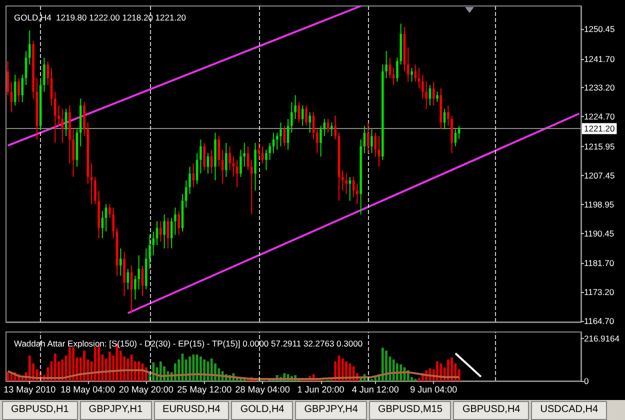  Describe the element at coordinates (375, 389) in the screenshot. I see `x-tick-label: 4 Jun 12:00` at that location.